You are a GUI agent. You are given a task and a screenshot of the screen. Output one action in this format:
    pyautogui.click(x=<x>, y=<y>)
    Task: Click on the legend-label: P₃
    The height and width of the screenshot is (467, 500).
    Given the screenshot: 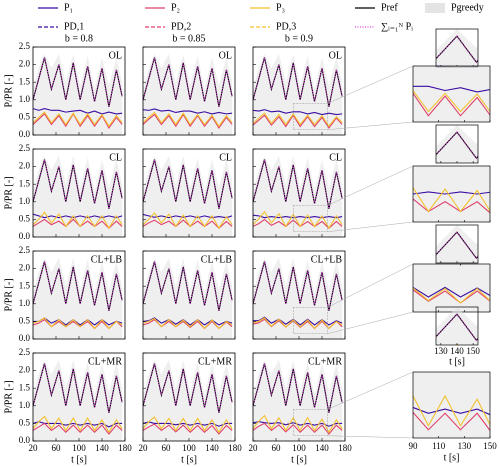 What is the action you would take?
    pyautogui.click(x=280, y=7)
    